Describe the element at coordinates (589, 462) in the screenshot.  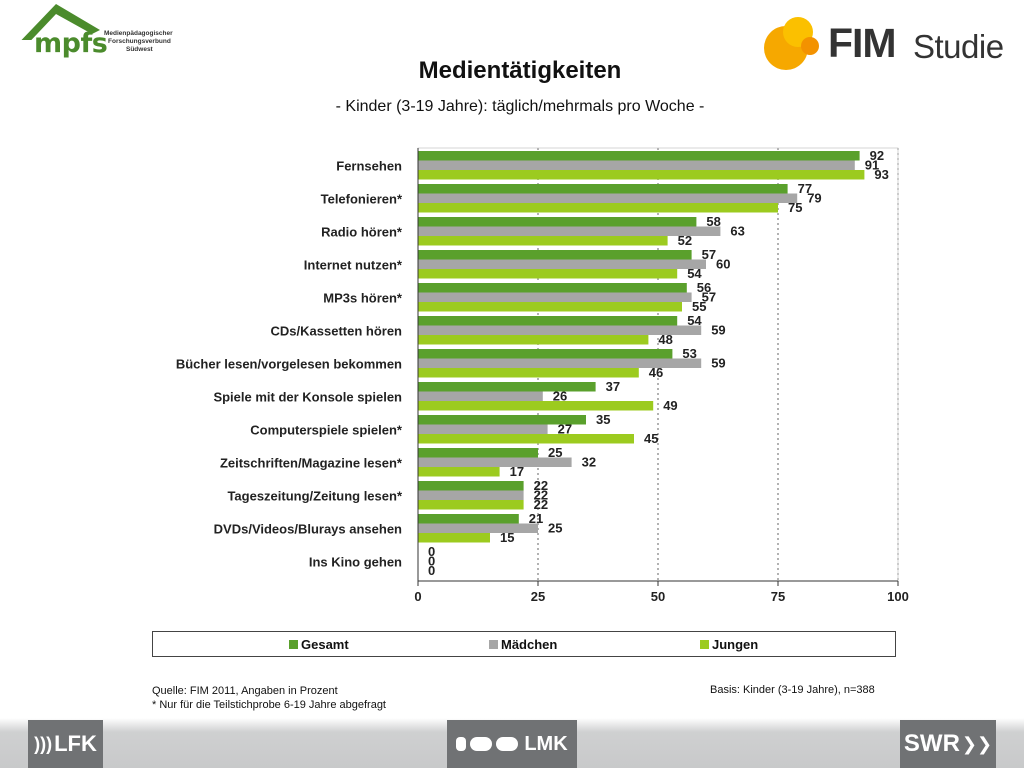
I see `data-label: 32` at that location.